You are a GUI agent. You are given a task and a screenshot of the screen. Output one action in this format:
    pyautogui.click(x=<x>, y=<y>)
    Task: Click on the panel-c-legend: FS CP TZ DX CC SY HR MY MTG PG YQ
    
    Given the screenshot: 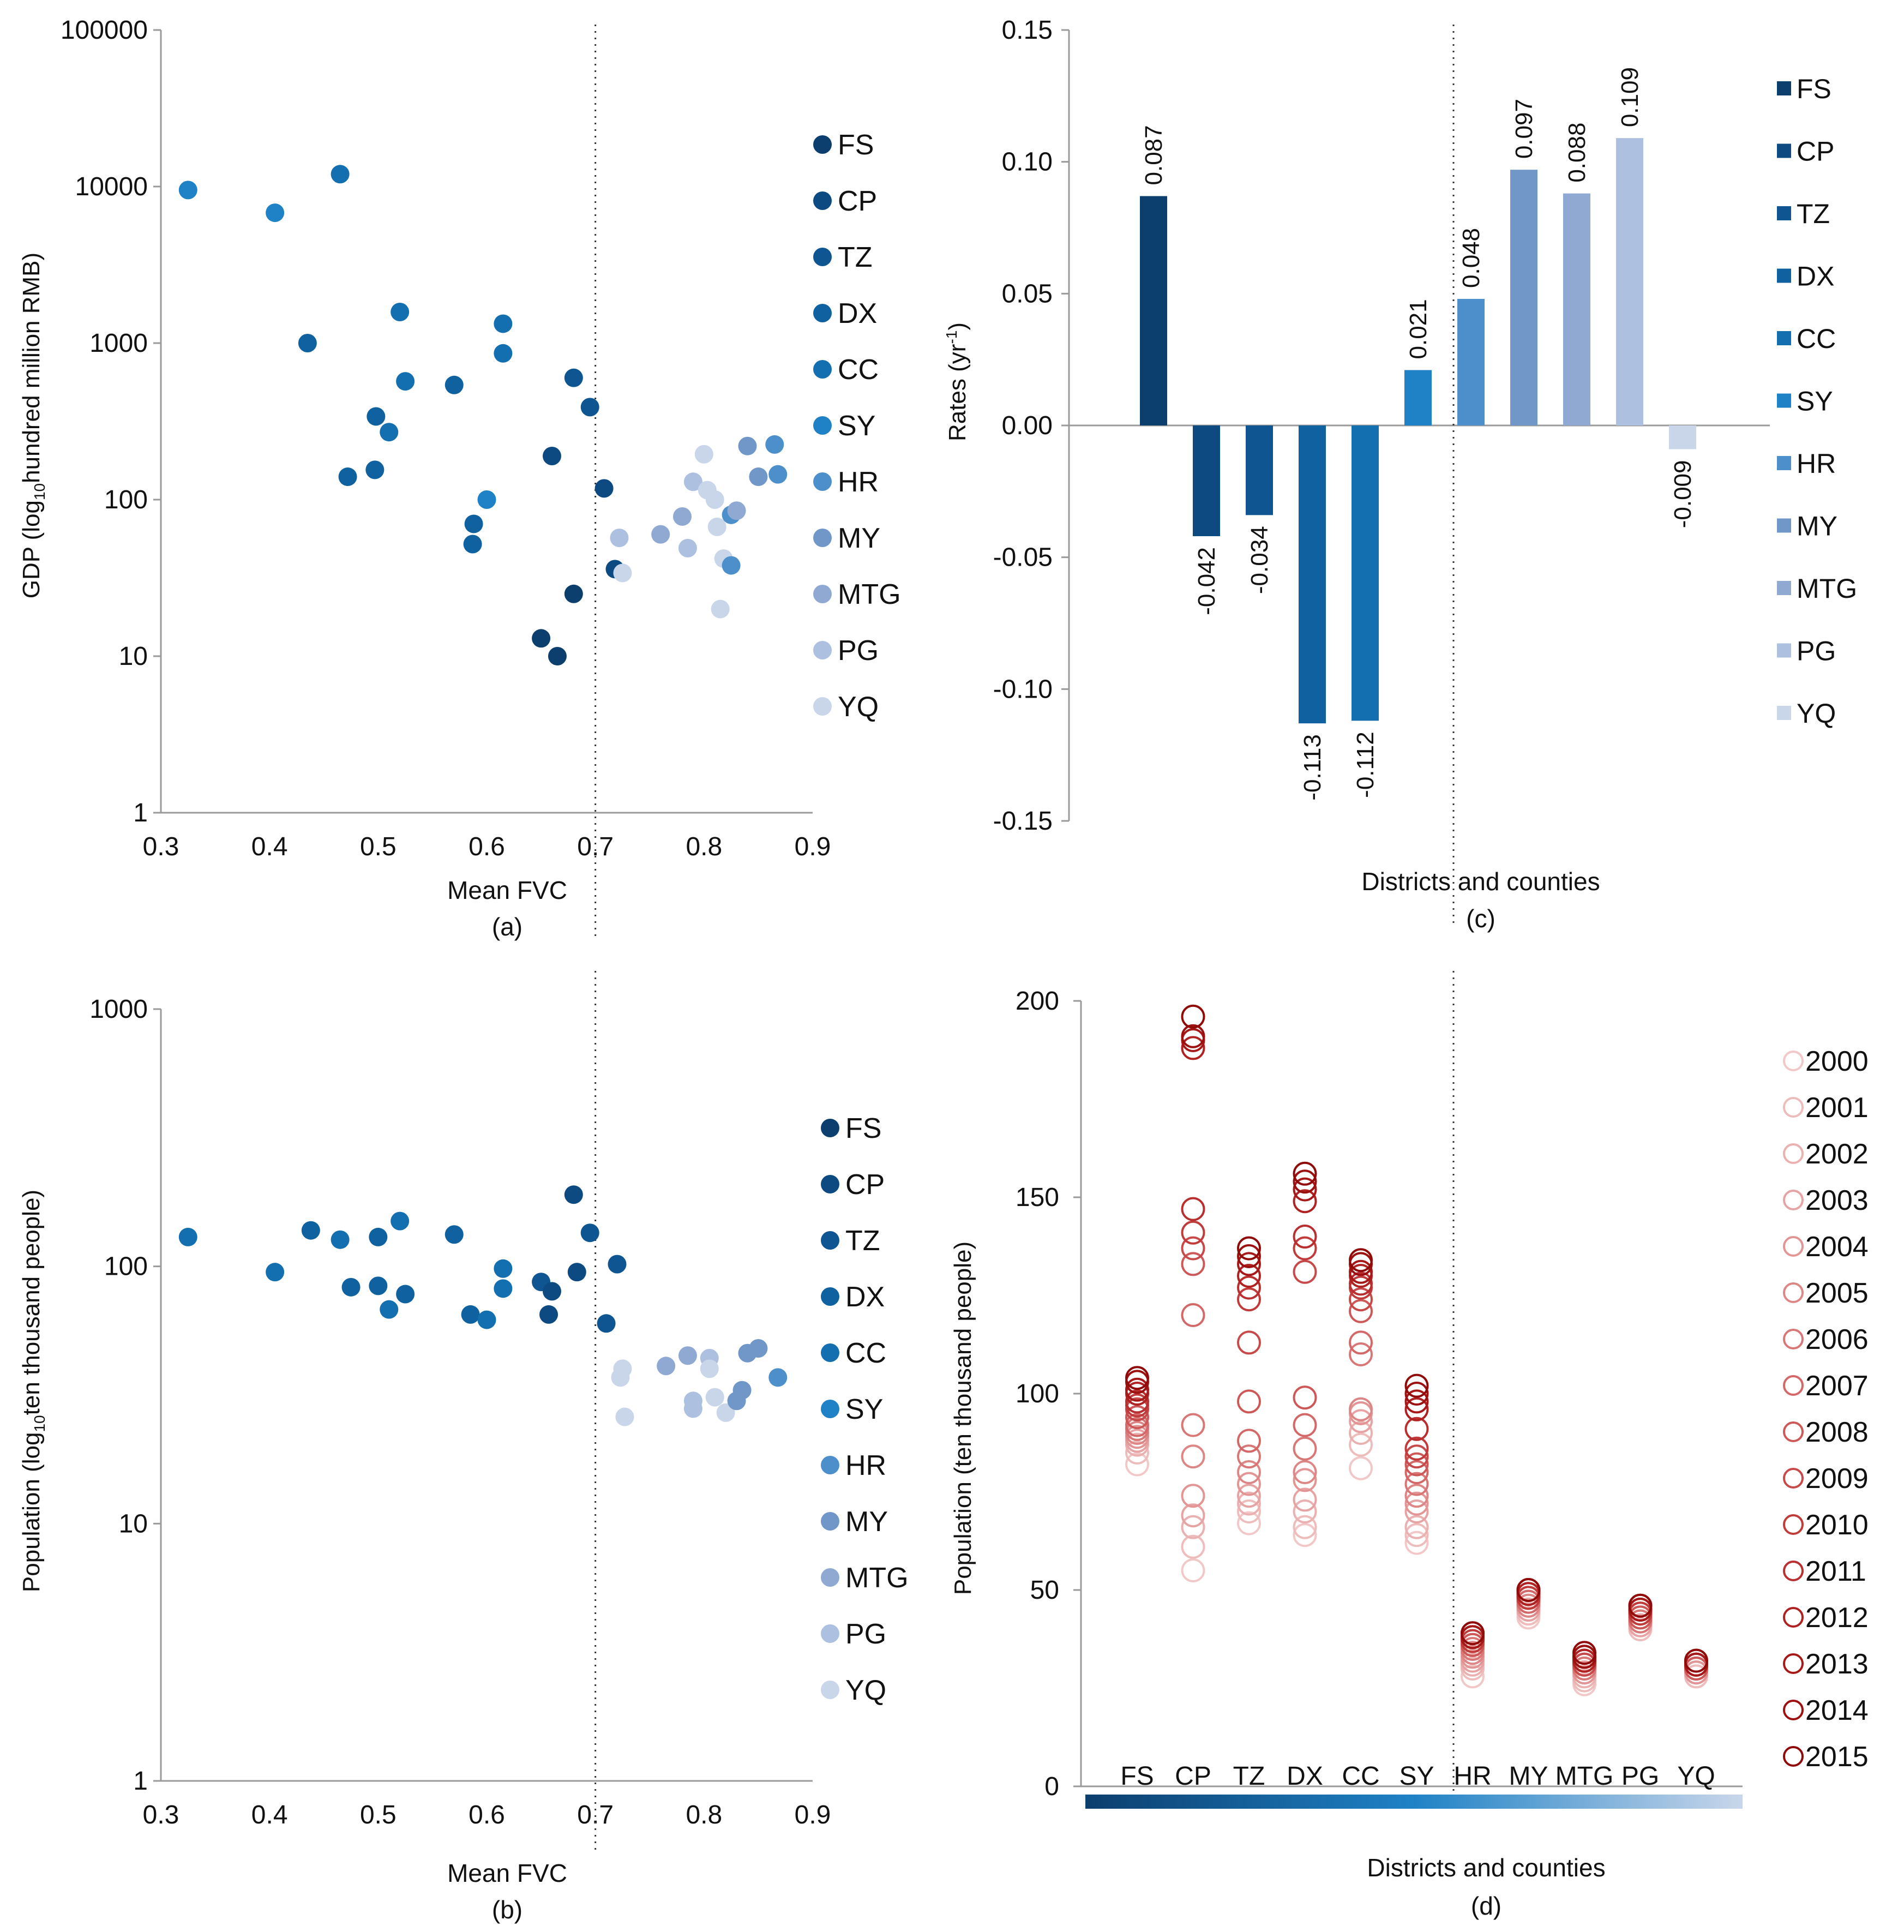 What is the action you would take?
    pyautogui.click(x=1817, y=401)
    